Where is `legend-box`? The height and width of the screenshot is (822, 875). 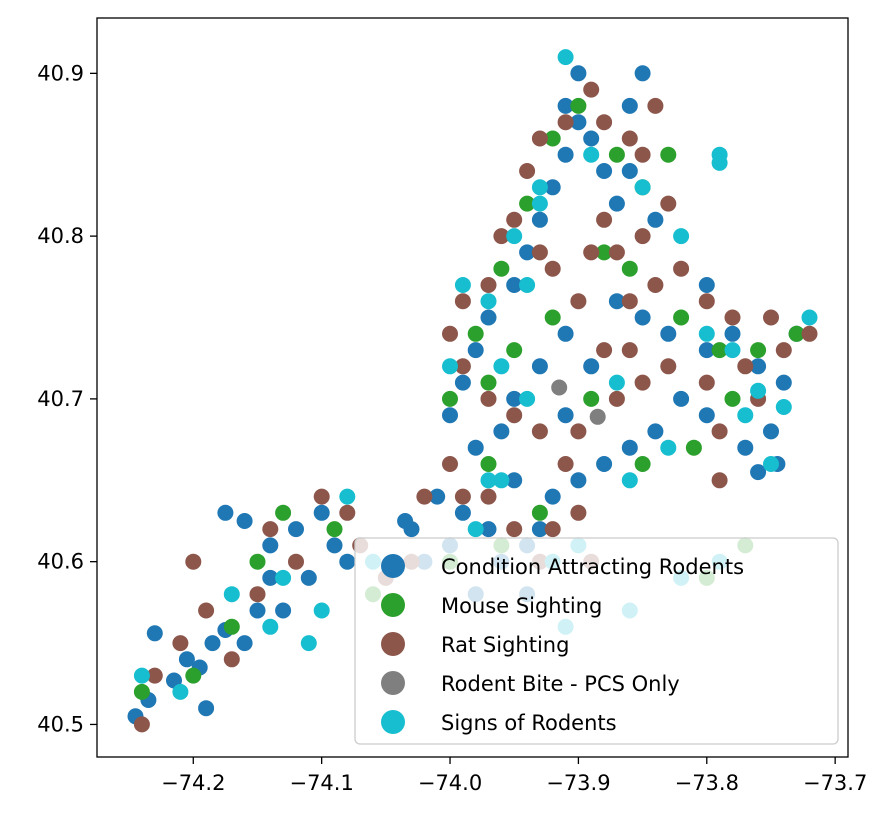 legend-box is located at coordinates (596, 641).